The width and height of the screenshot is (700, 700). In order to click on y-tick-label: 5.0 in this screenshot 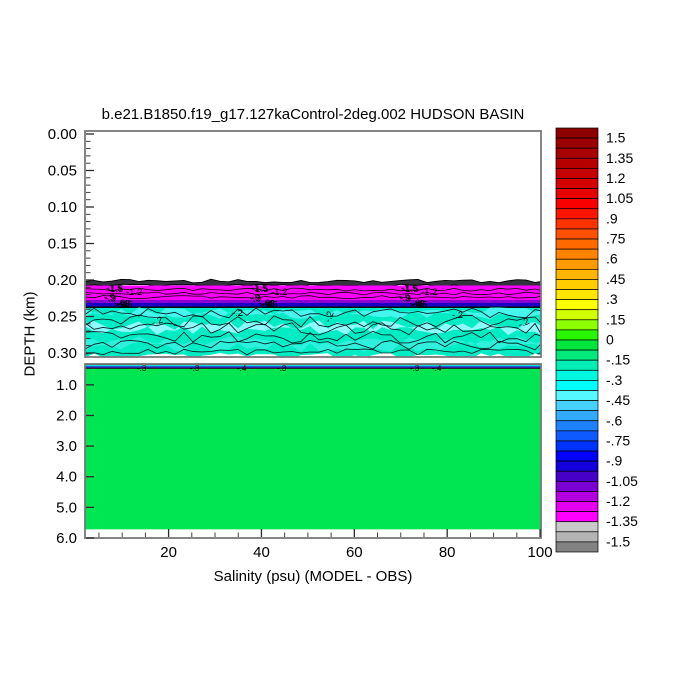, I will do `click(66, 507)`.